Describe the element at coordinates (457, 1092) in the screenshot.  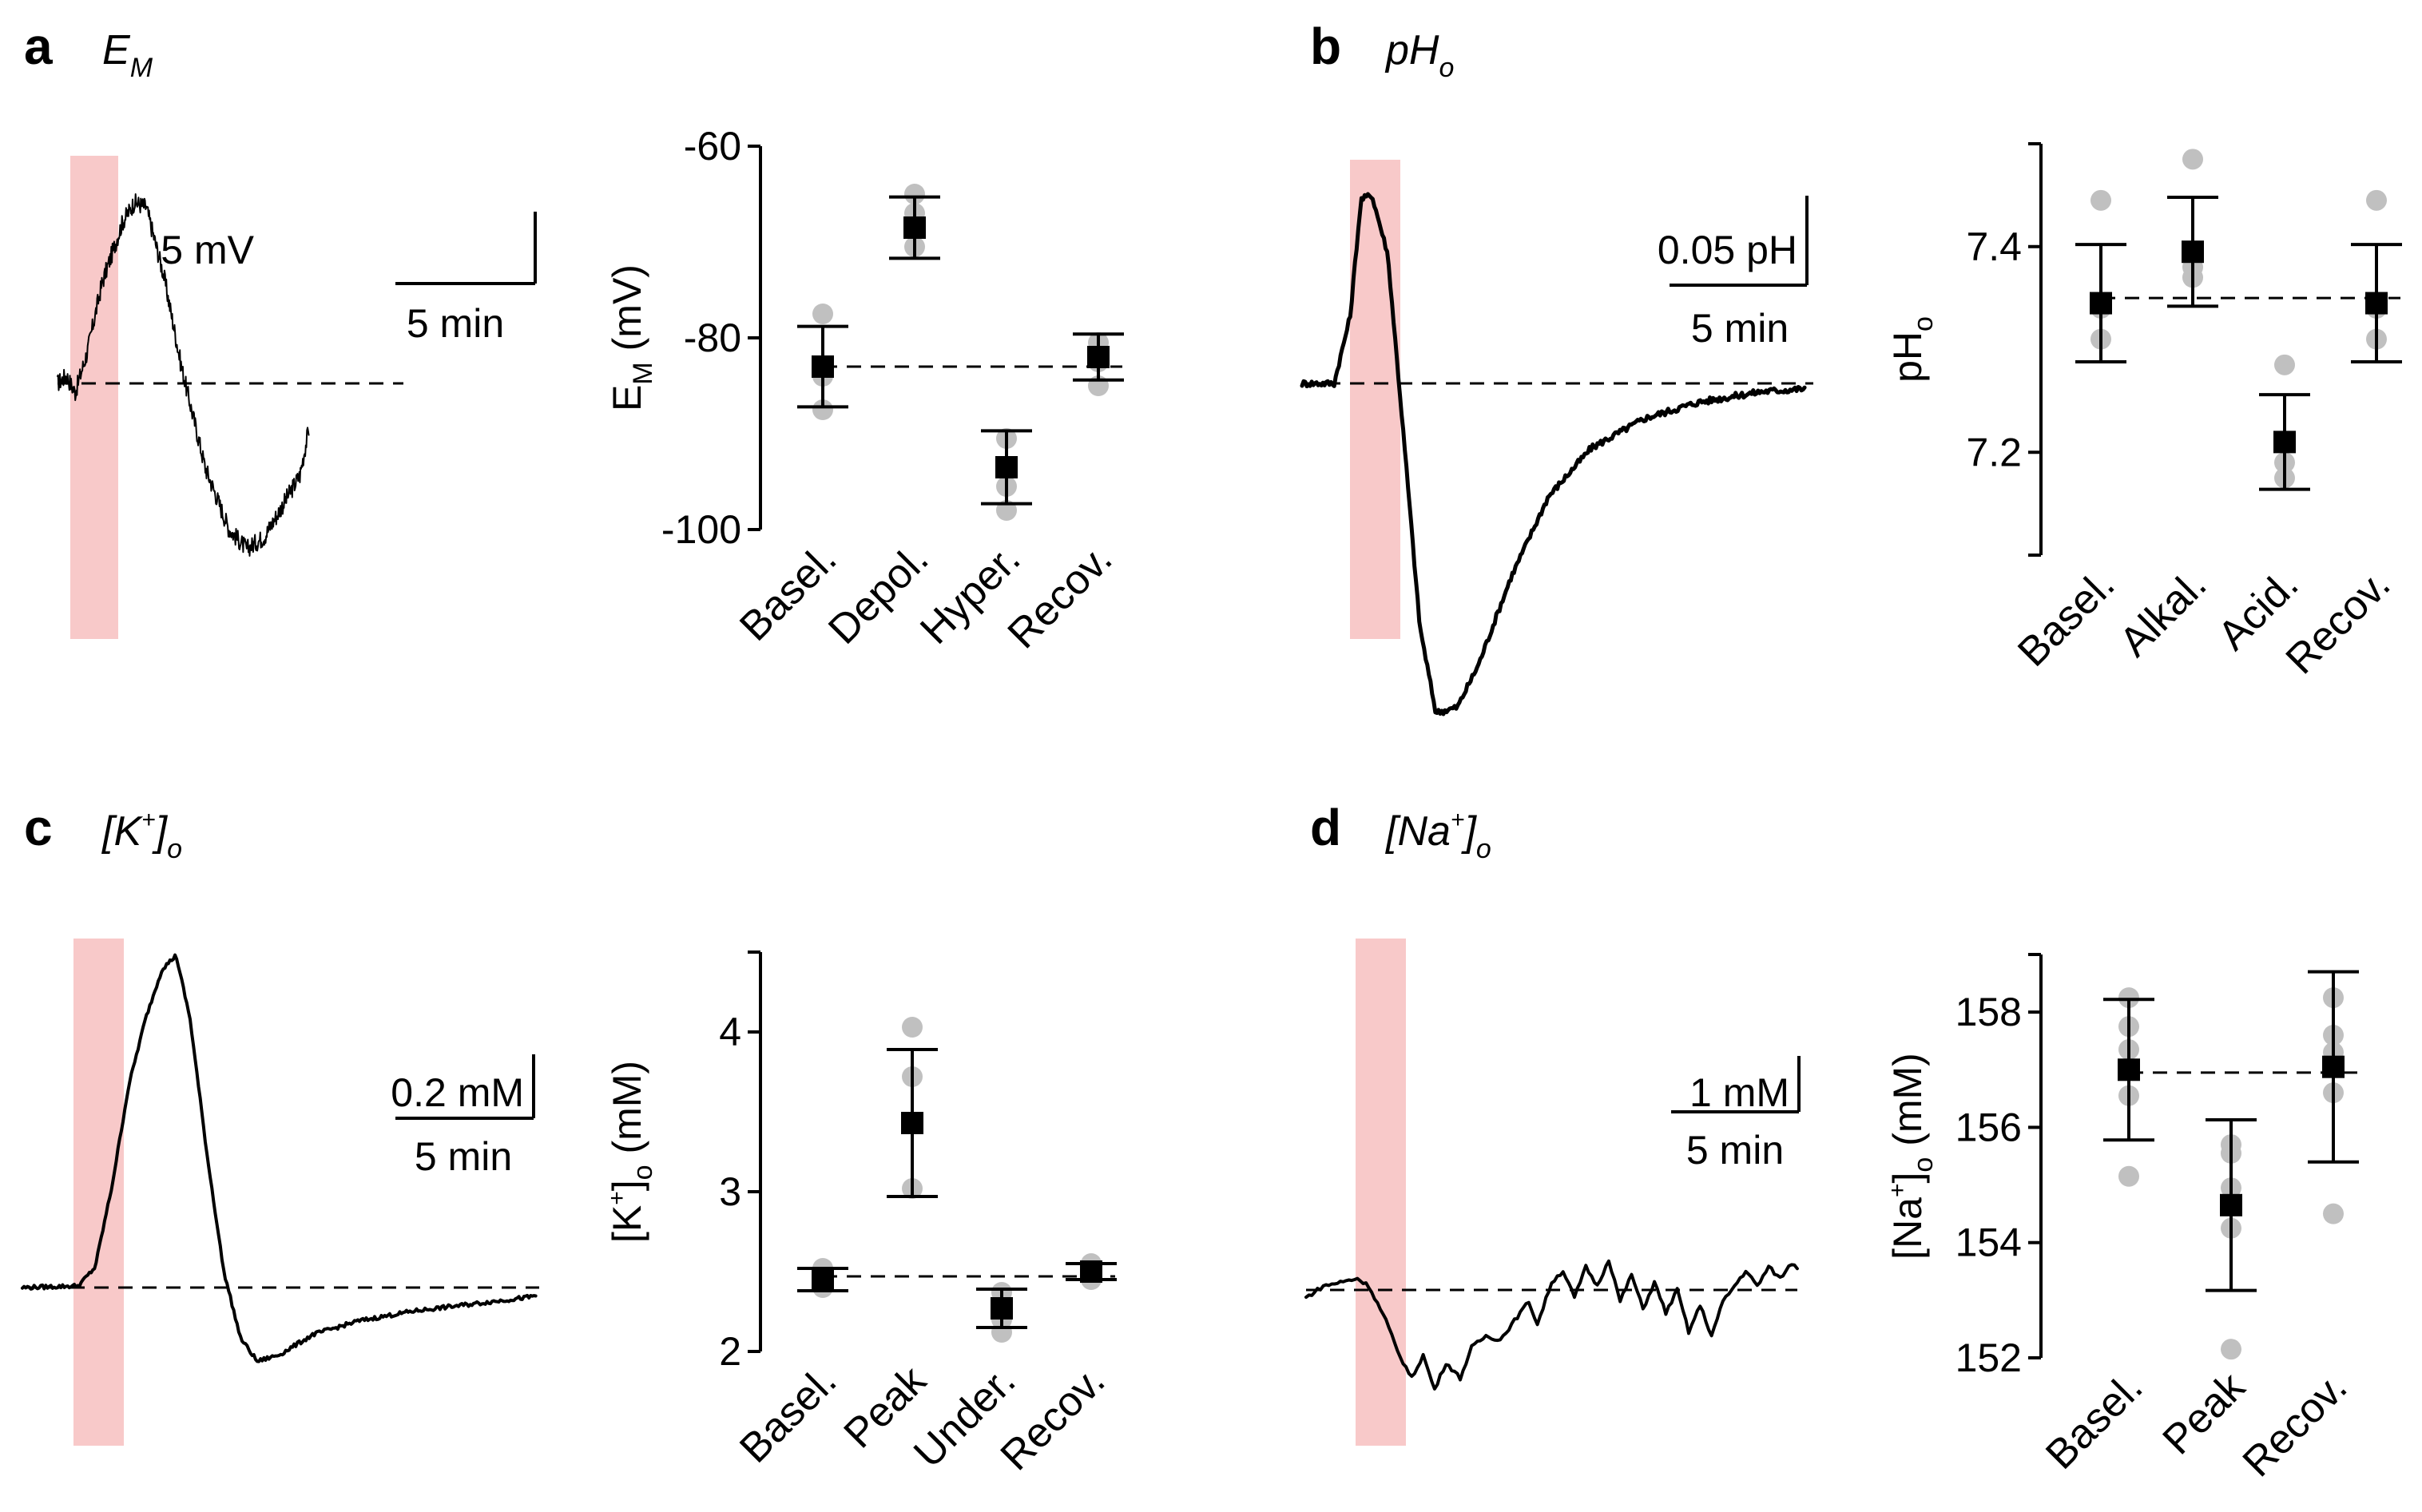
I see `scale-bar-y-label: 0.2 mM` at that location.